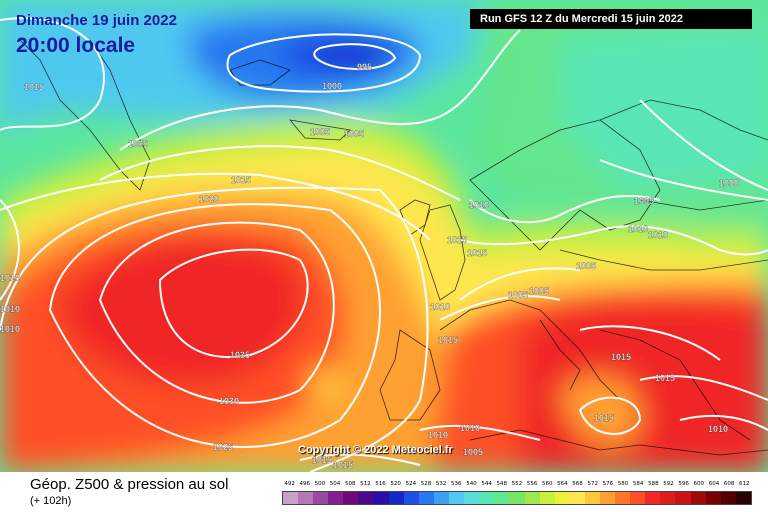 Image resolution: width=768 pixels, height=512 pixels. I want to click on scale-value-label: 568, so click(577, 484).